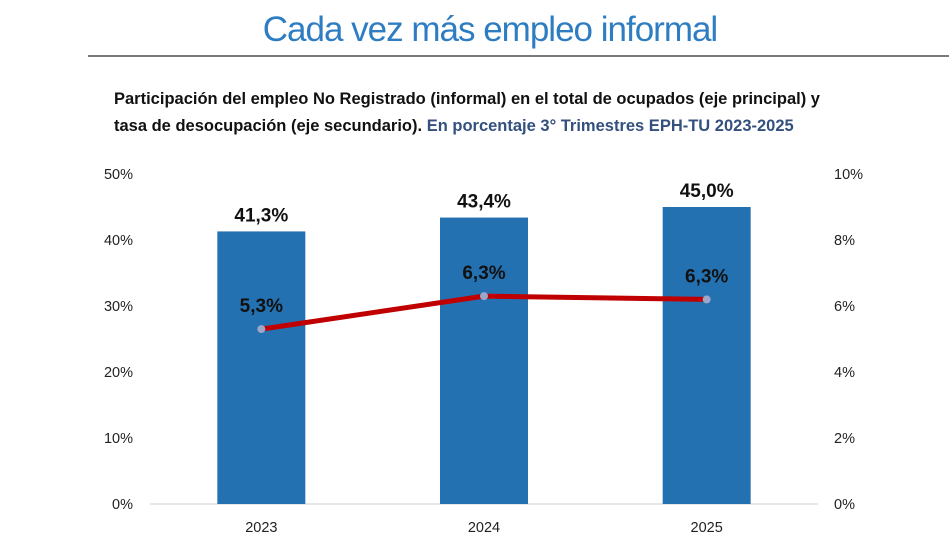  I want to click on x-tick-label: 2024, so click(484, 528).